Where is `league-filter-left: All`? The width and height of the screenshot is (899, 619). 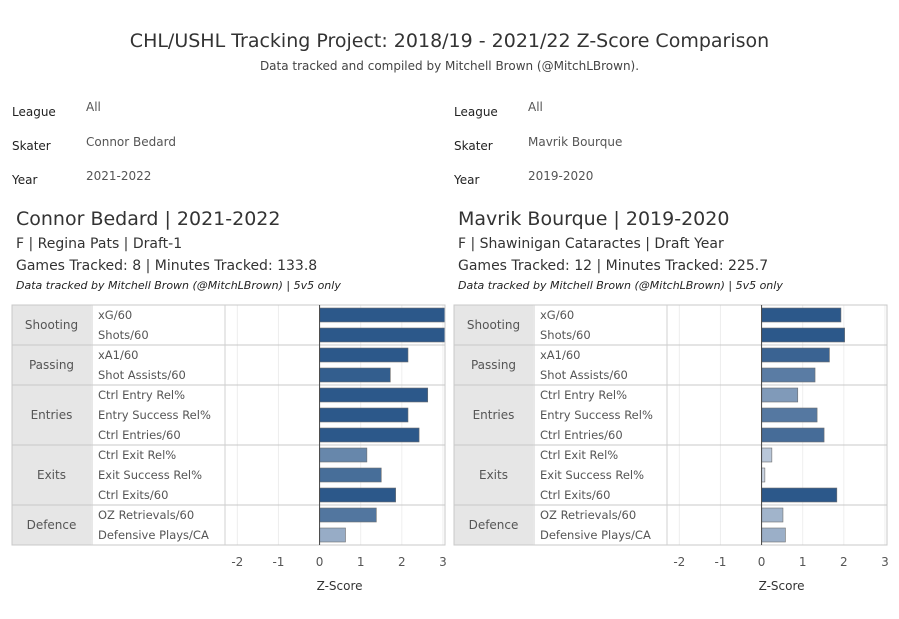
league-filter-left: All is located at coordinates (93, 107).